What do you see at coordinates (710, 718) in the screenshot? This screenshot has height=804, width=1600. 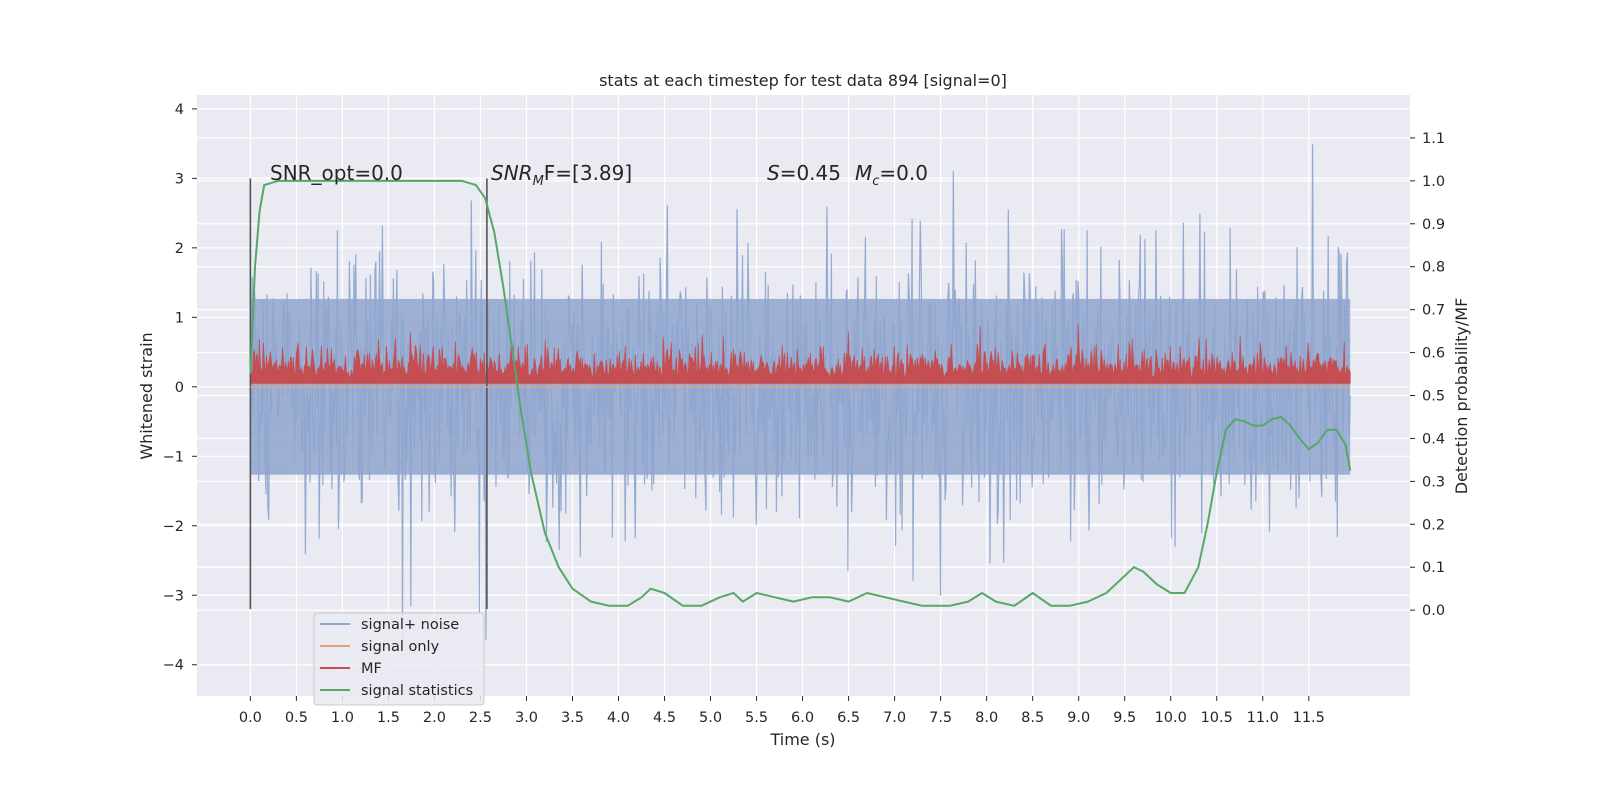 I see `x-tick-label: 5.0` at bounding box center [710, 718].